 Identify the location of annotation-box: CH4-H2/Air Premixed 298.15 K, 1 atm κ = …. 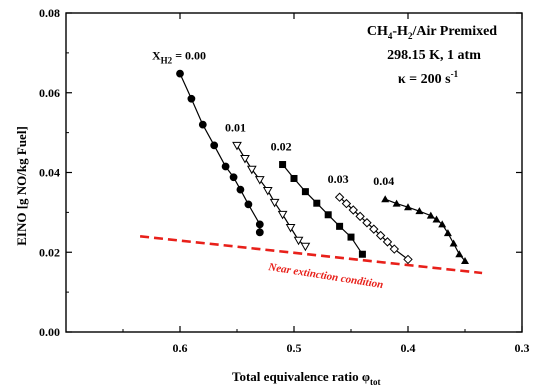
(432, 55).